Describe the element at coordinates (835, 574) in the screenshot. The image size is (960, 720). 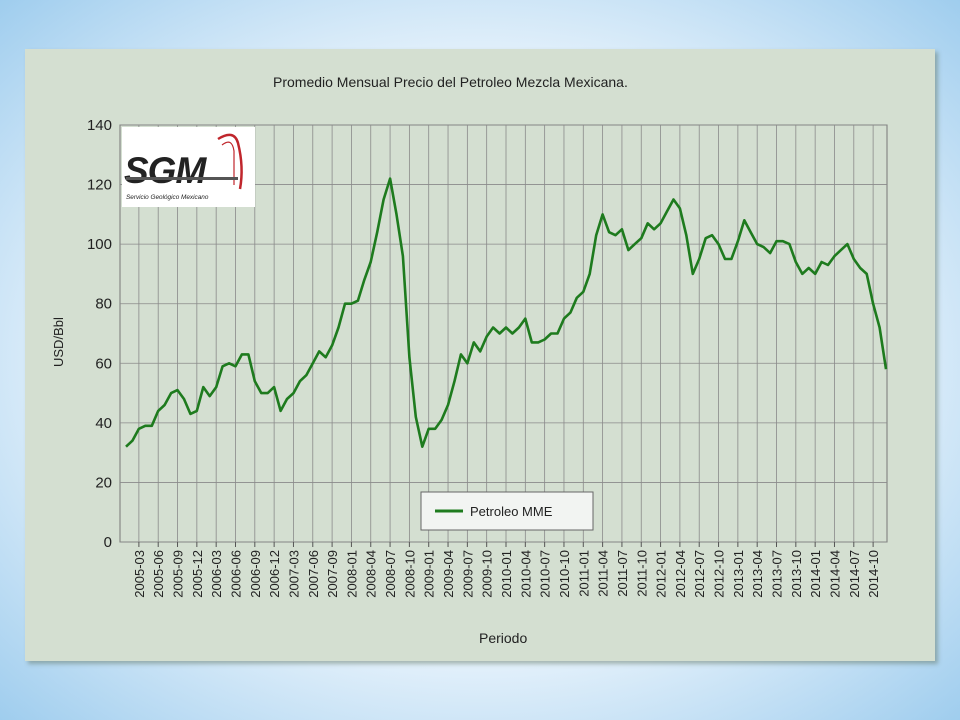
I see `x-tick-label: 2014-04` at that location.